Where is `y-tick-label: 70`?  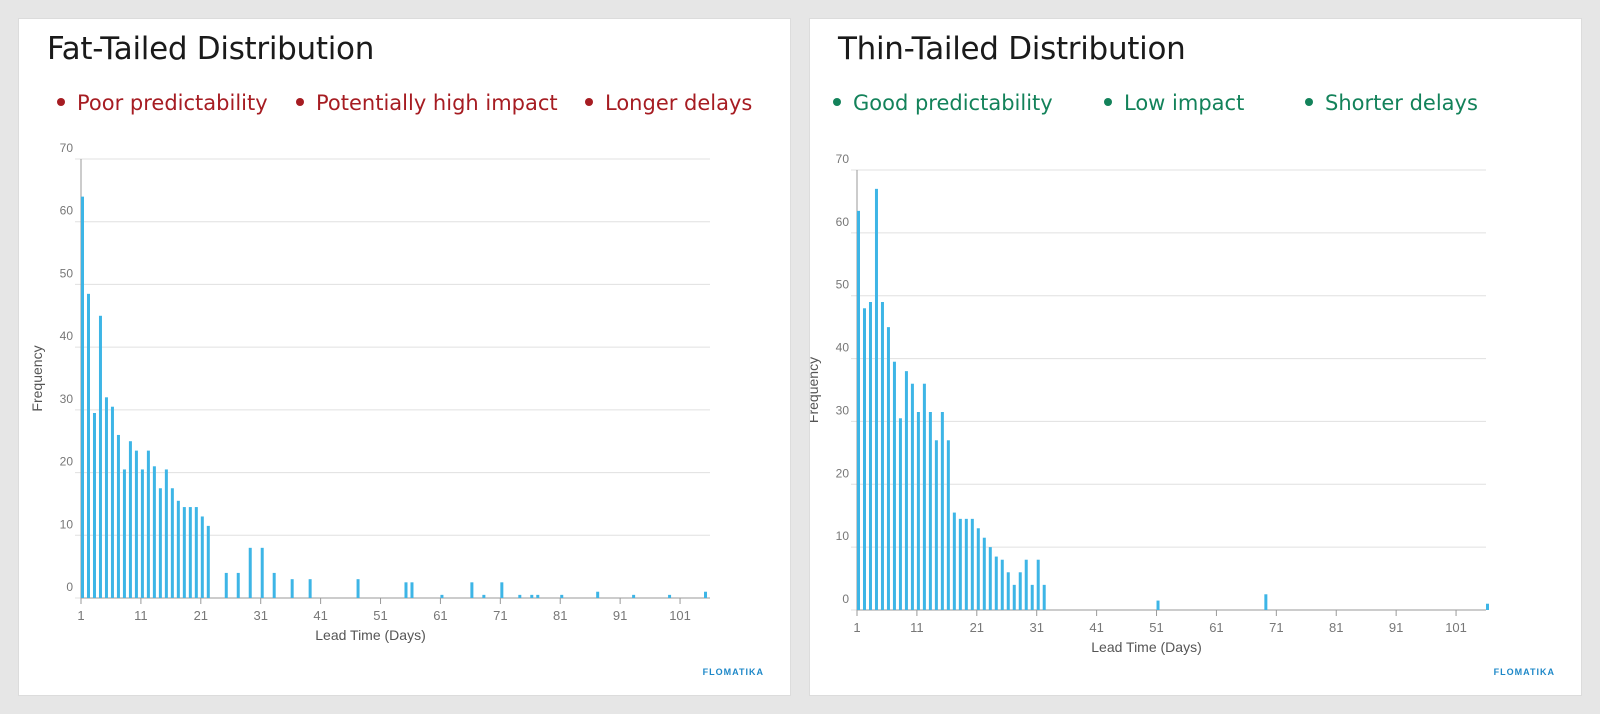
y-tick-label: 70 is located at coordinates (67, 148).